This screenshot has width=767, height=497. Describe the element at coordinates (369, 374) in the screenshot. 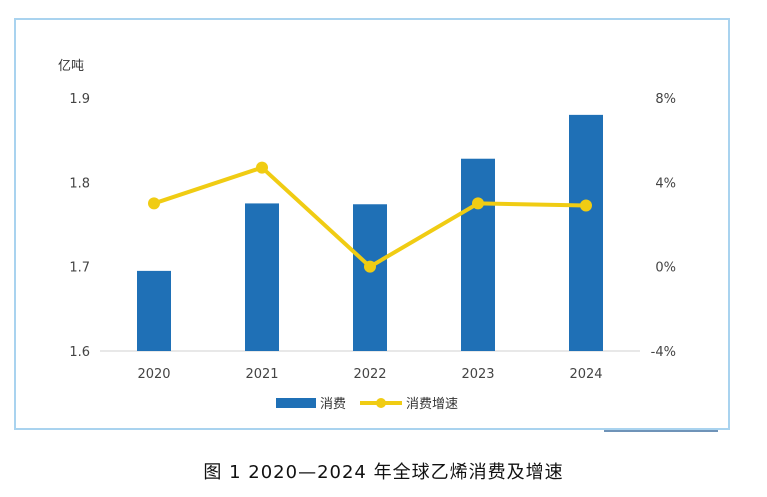

I see `x-tick-label: 2022` at that location.